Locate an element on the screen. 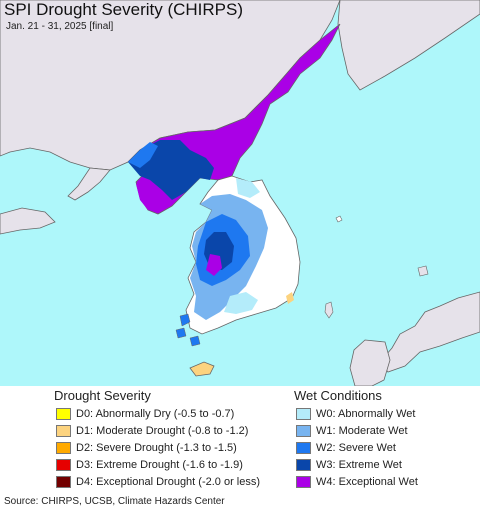 This screenshot has height=510, width=480. legend-label-w4: W4: Exceptional Wet is located at coordinates (367, 481).